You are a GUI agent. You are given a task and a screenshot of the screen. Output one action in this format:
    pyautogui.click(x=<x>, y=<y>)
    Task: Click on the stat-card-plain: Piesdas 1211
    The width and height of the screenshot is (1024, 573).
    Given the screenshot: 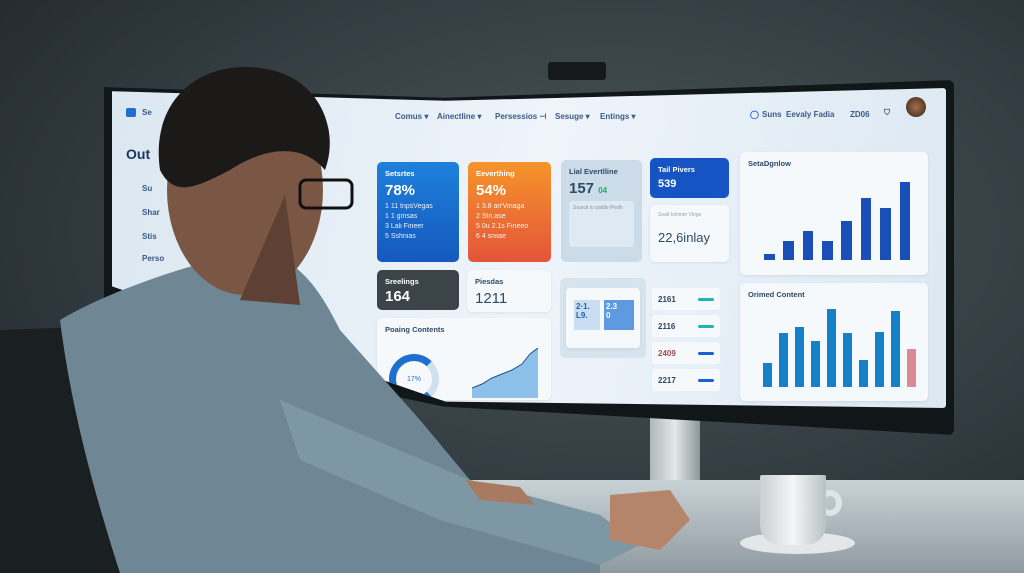 What is the action you would take?
    pyautogui.click(x=509, y=291)
    